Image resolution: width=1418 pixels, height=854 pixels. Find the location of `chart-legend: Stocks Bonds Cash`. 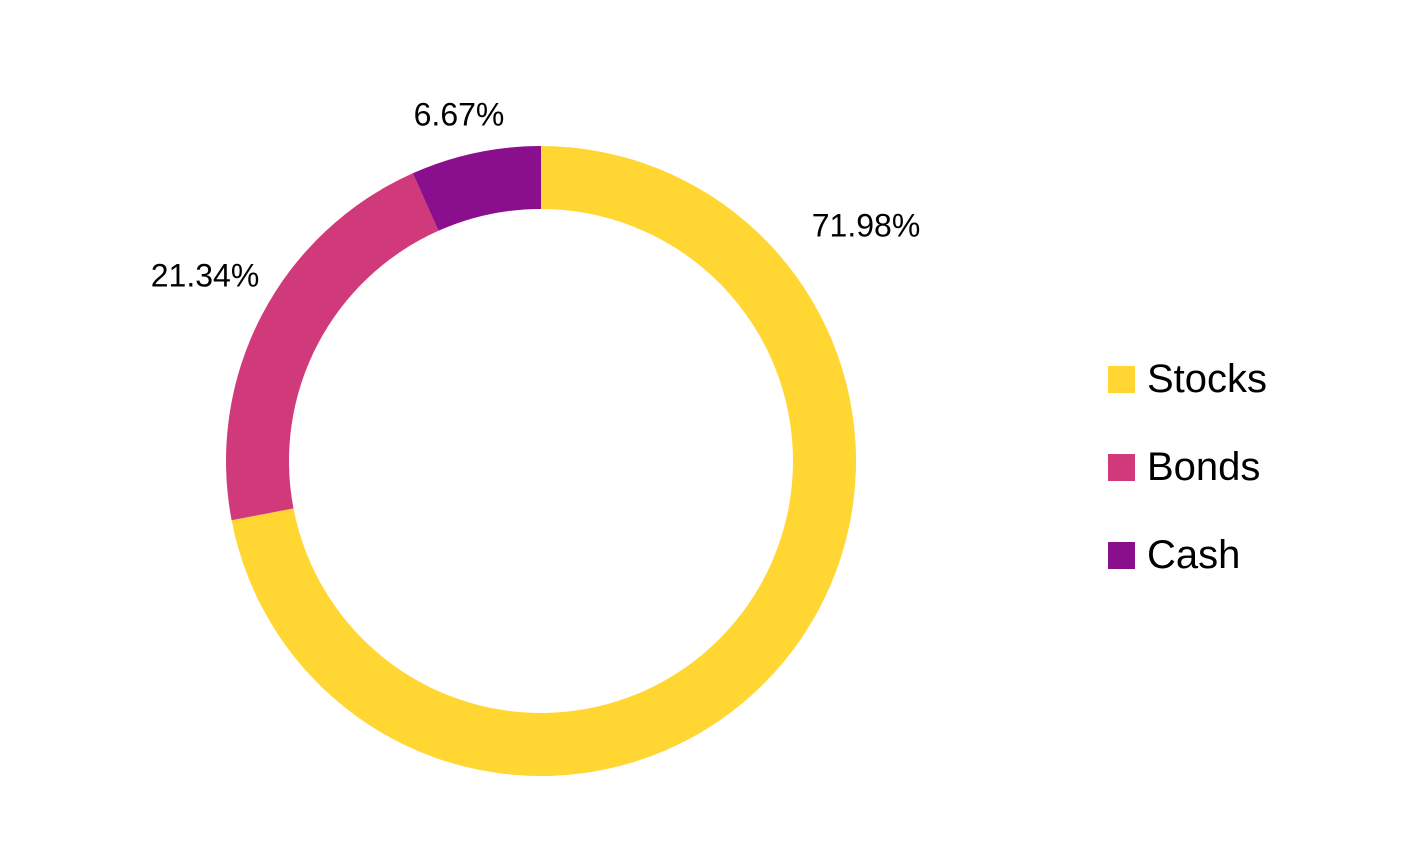

chart-legend: Stocks Bonds Cash is located at coordinates (1248, 482).